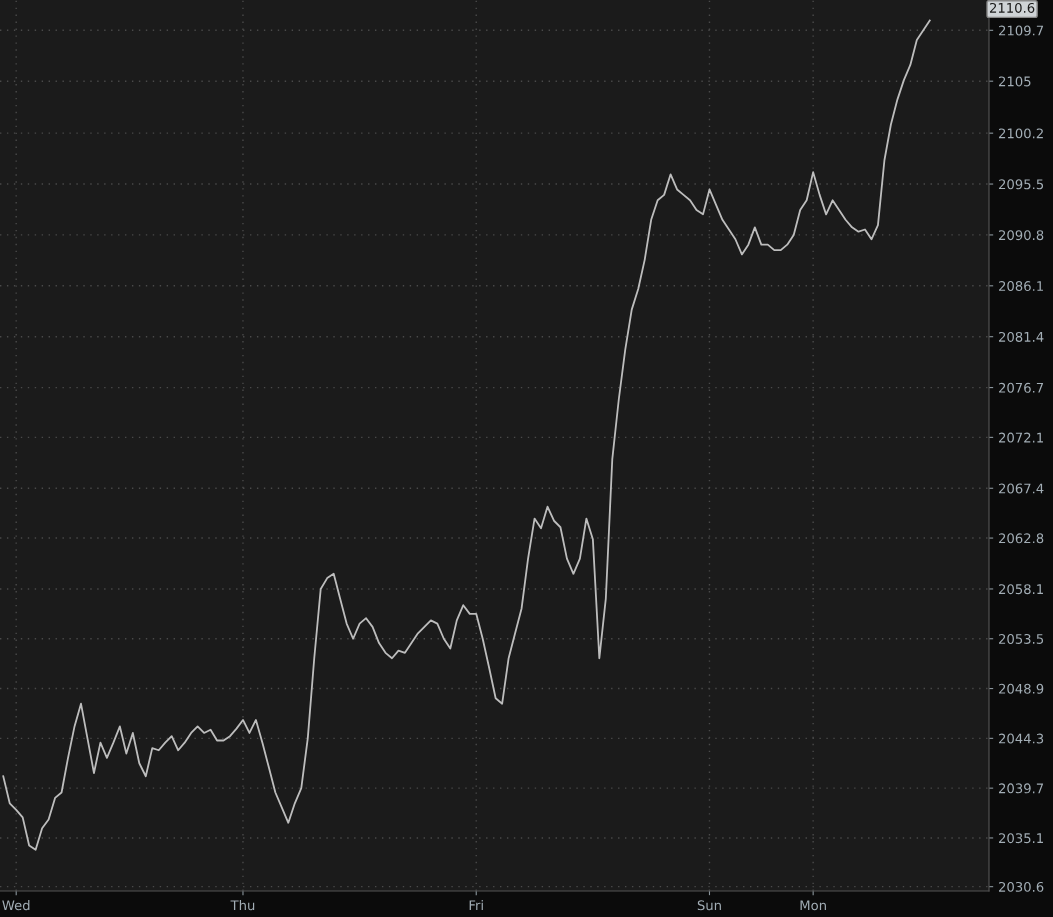 This screenshot has width=1053, height=917. What do you see at coordinates (813, 905) in the screenshot?
I see `x-tick-label: Mon` at bounding box center [813, 905].